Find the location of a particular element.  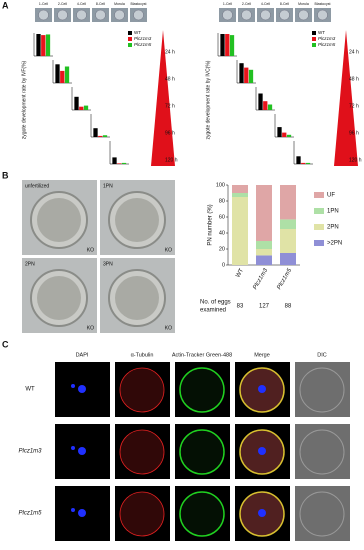

row-label: Plcz1m5 is located at coordinates (30, 514).